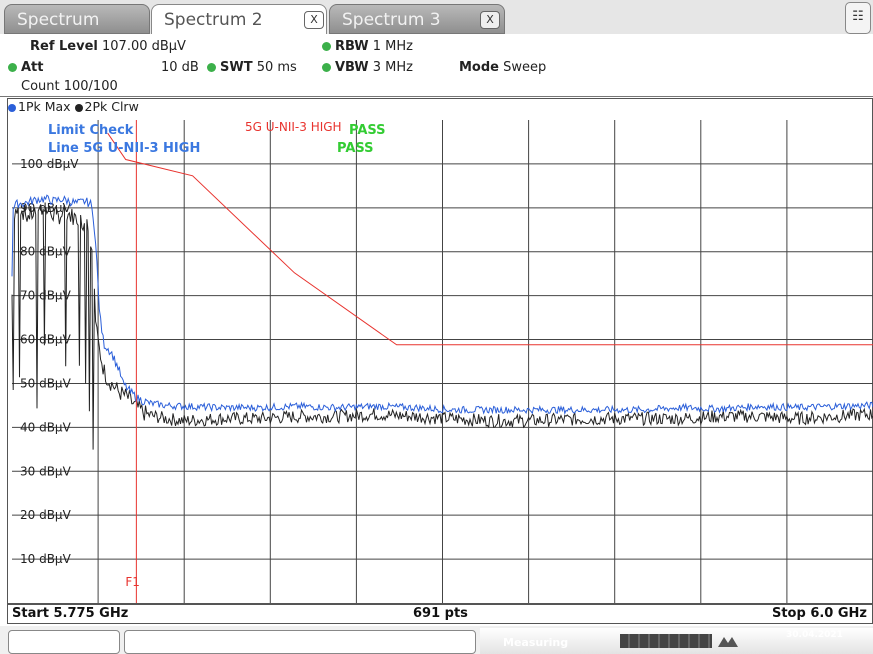 The height and width of the screenshot is (654, 873). Describe the element at coordinates (46, 427) in the screenshot. I see `y-tick-label: 40 dBµV` at that location.